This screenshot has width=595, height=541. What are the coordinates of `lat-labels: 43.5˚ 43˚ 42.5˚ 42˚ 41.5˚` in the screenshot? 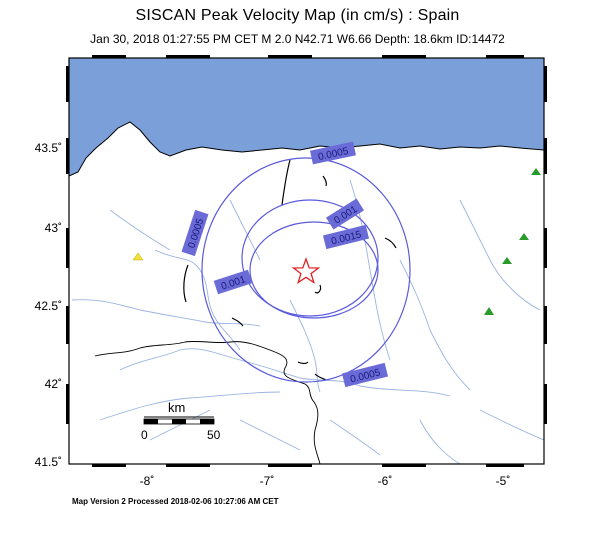 It's located at (48, 305).